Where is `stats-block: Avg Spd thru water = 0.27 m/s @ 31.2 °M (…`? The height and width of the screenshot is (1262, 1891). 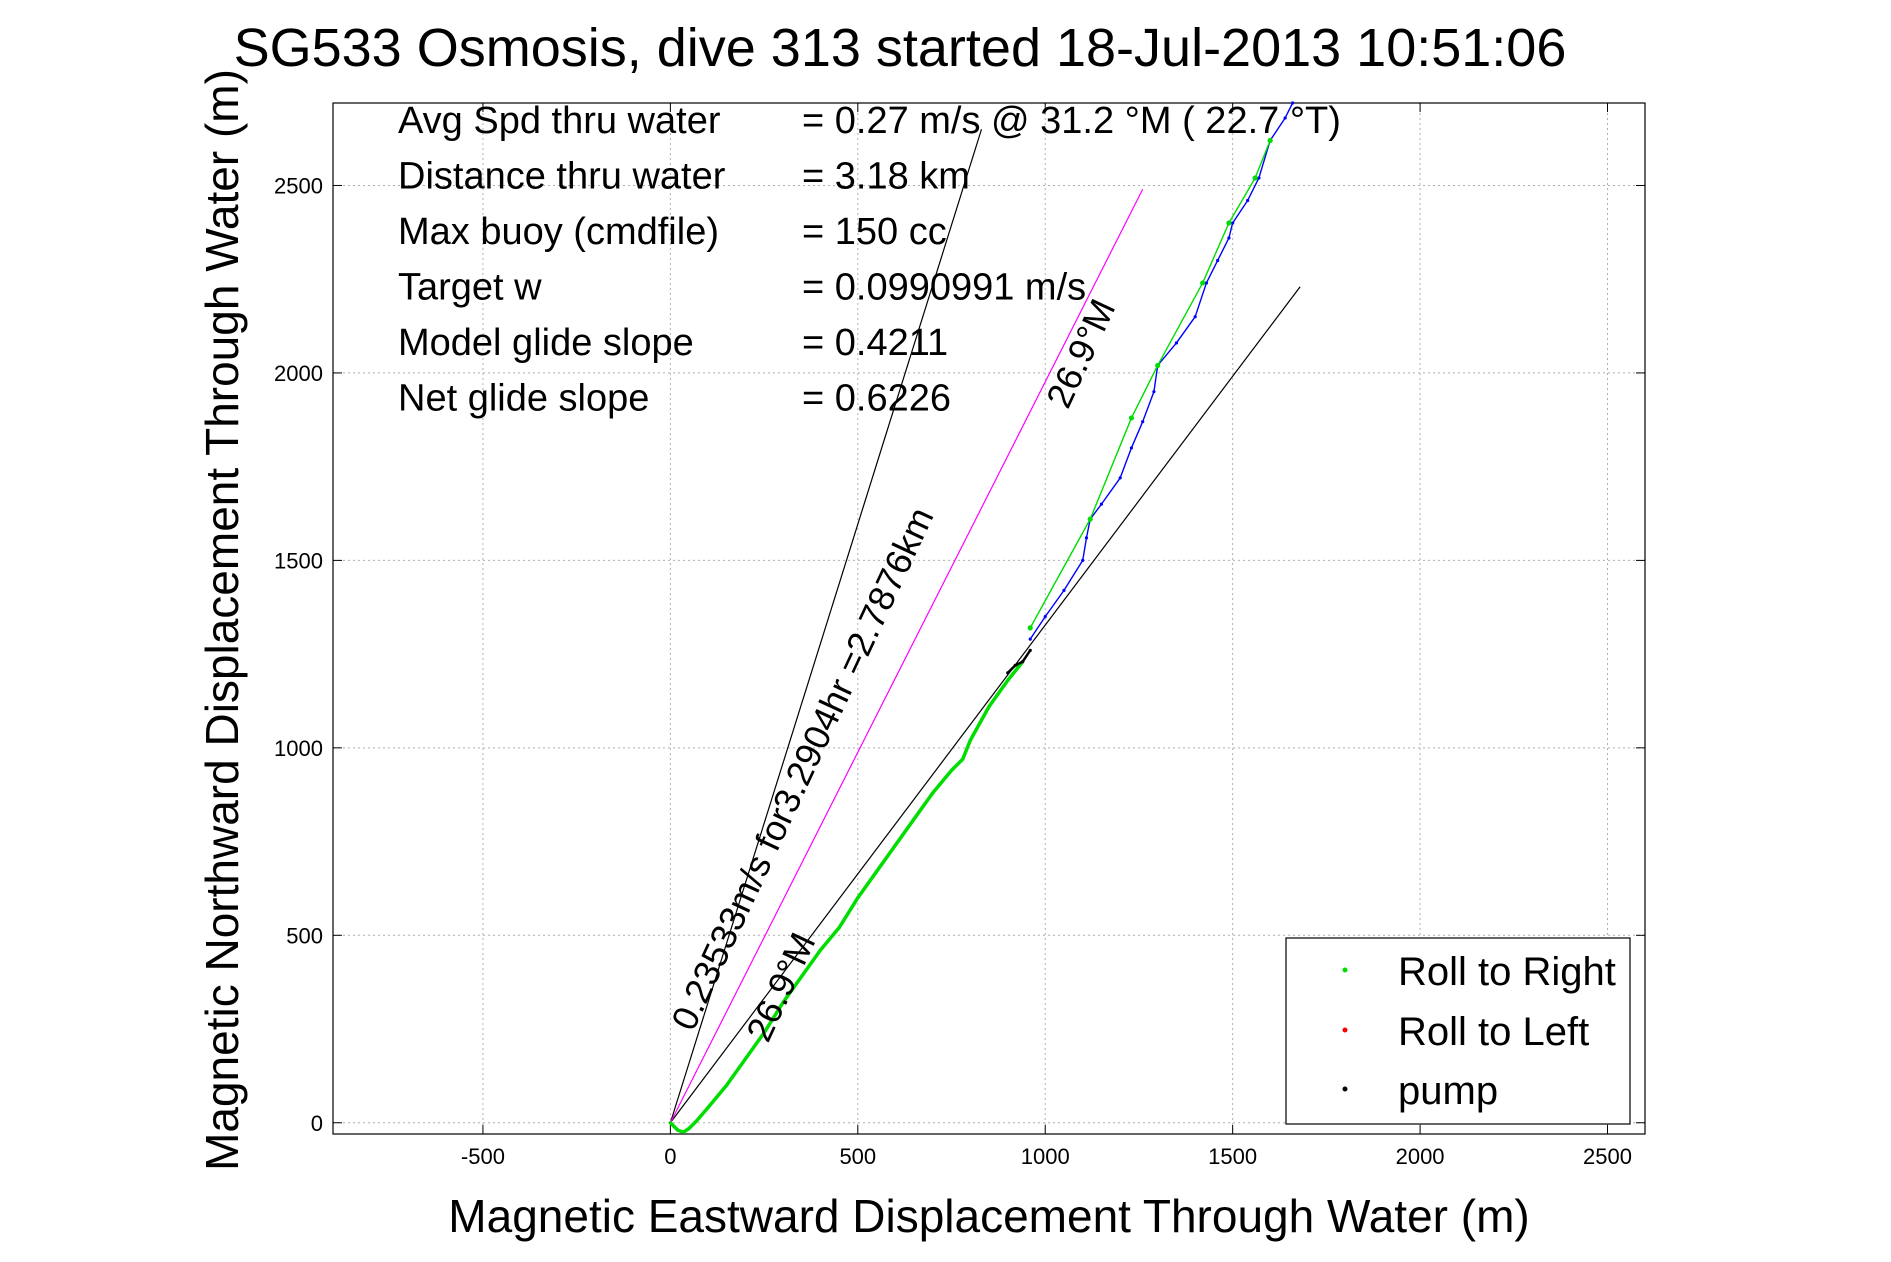 stats-block: Avg Spd thru water = 0.27 m/s @ 31.2 °M (… is located at coordinates (869, 260).